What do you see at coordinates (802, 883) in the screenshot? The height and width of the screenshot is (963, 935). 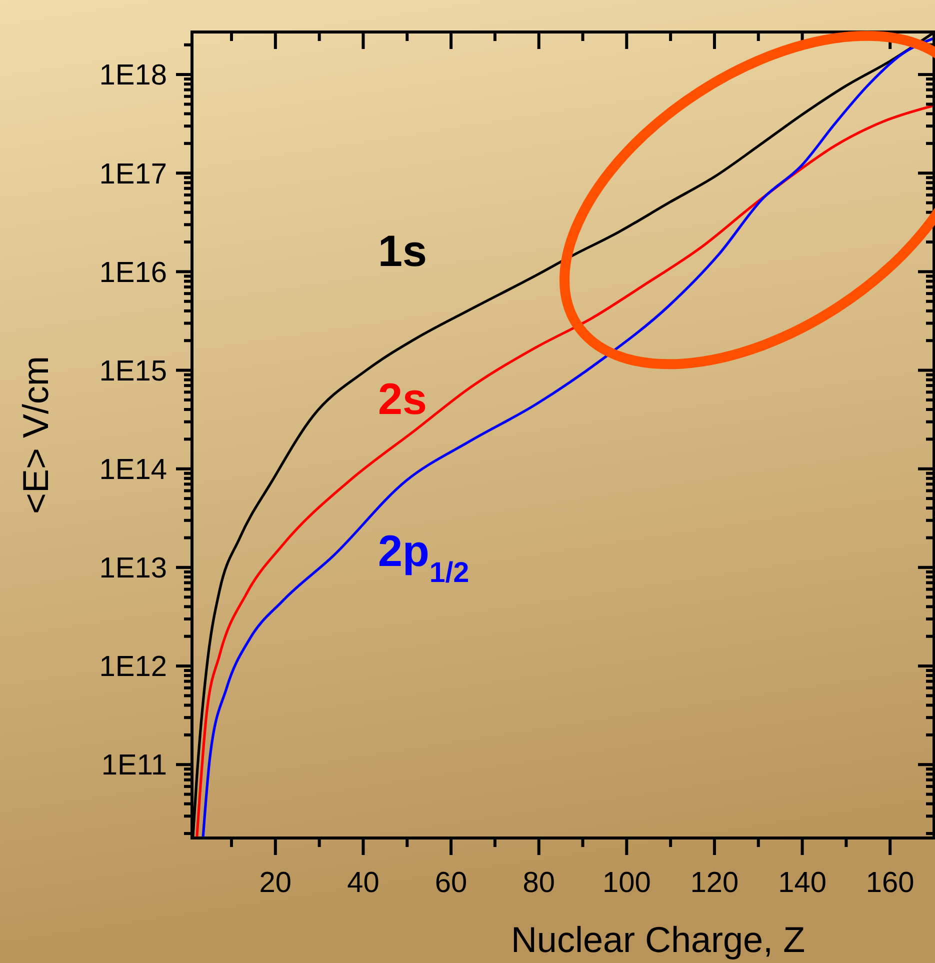 I see `x-tick-label: 140` at bounding box center [802, 883].